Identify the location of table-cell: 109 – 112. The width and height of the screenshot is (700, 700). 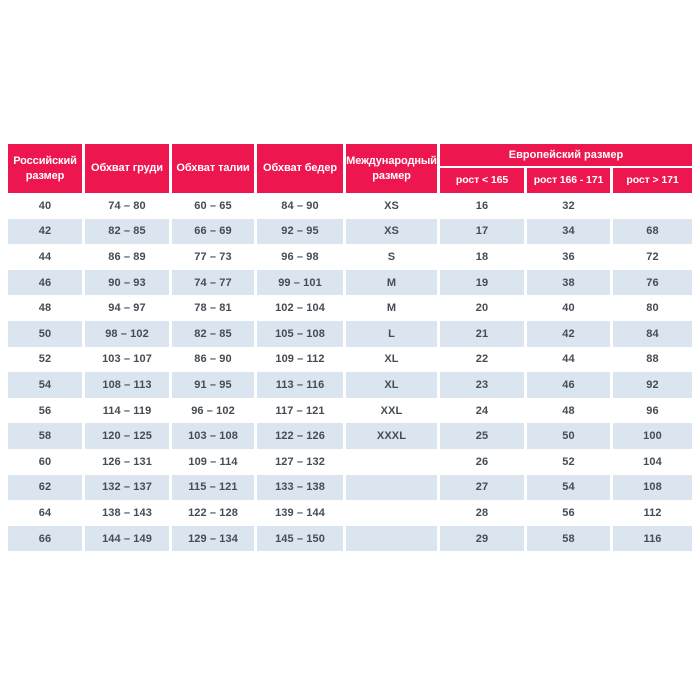
(301, 359).